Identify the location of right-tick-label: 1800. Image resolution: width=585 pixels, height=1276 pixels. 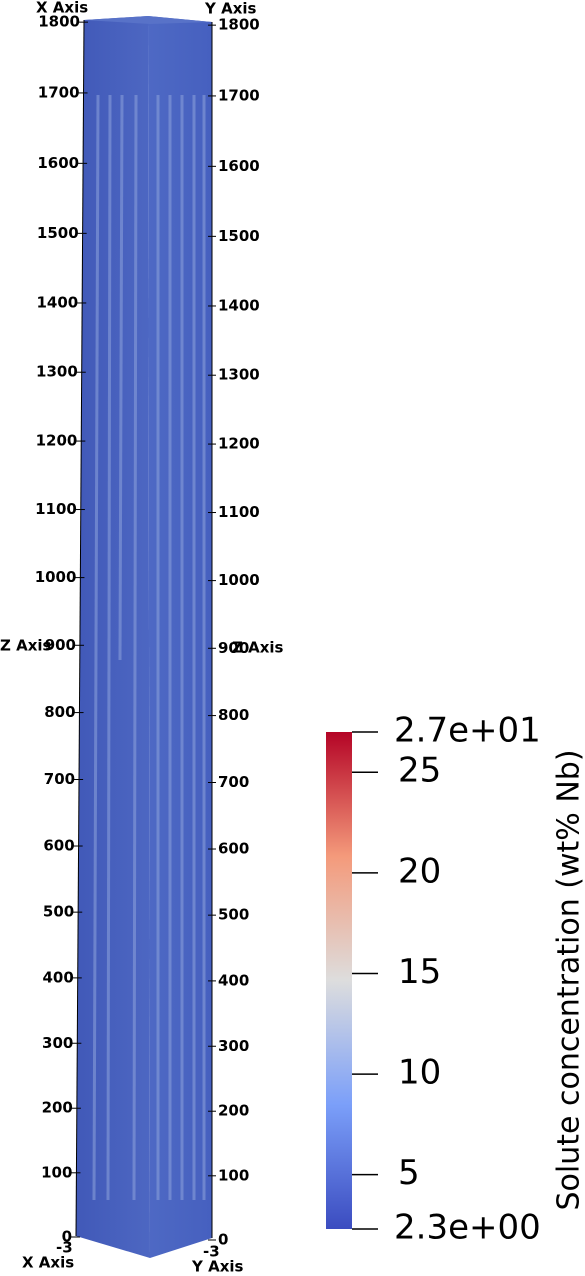
(239, 25).